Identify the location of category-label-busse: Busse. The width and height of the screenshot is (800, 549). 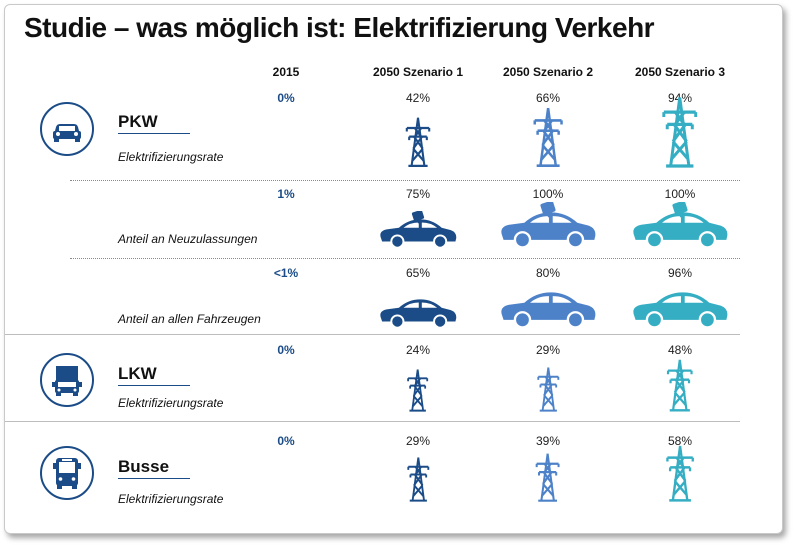
(144, 466).